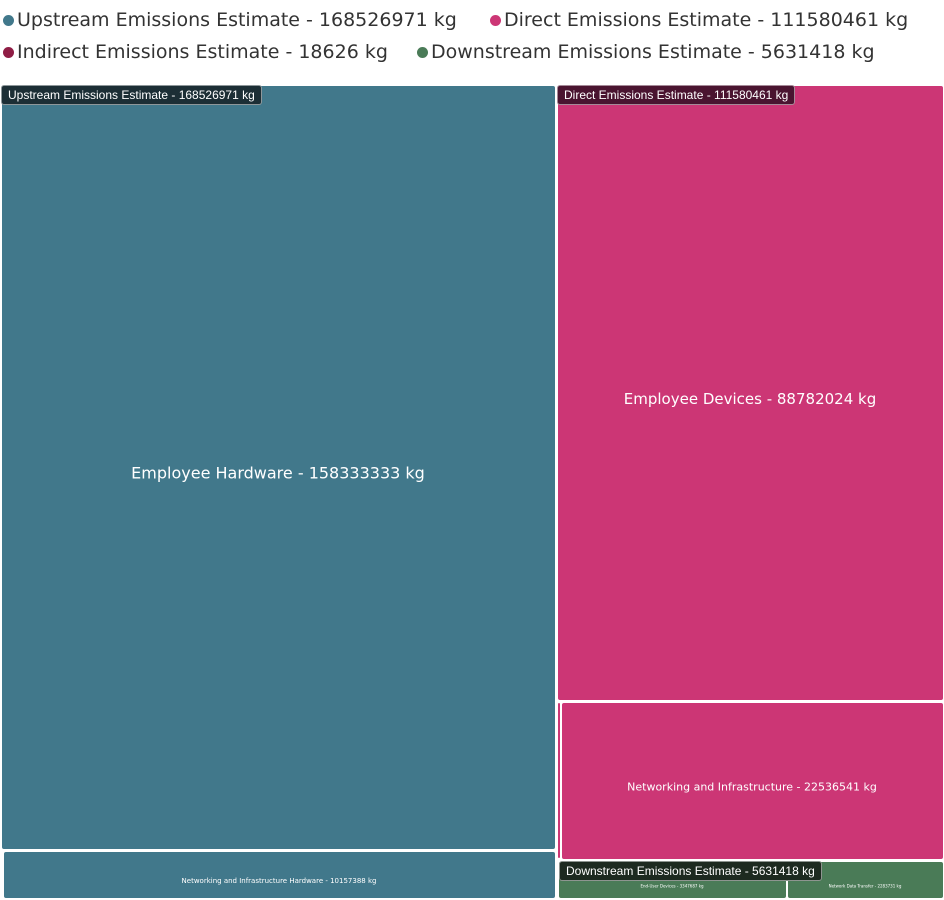 Image resolution: width=944 pixels, height=900 pixels. Describe the element at coordinates (865, 886) in the screenshot. I see `treemap-label-network-data-transfer: Network Data Transfer - 2283731 kg` at that location.